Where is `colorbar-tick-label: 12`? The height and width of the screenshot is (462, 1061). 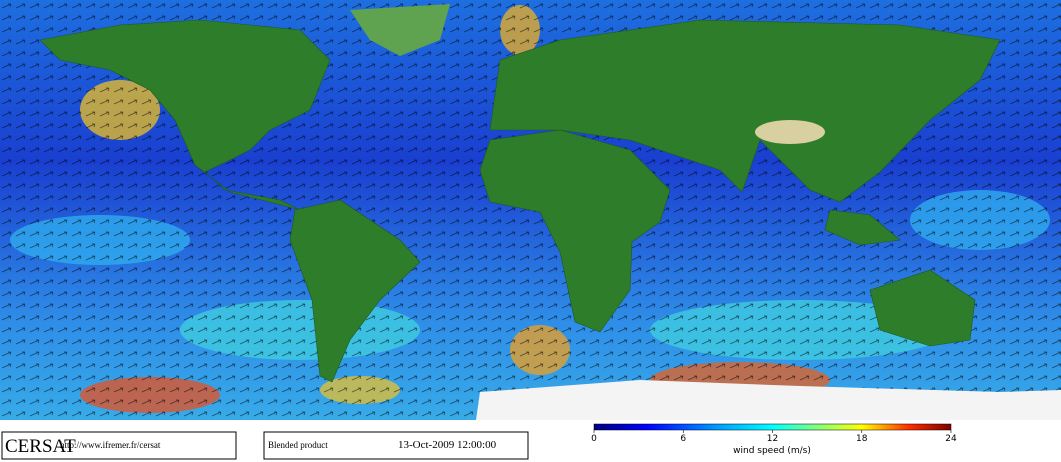
colorbar-tick-label: 12 is located at coordinates (772, 439).